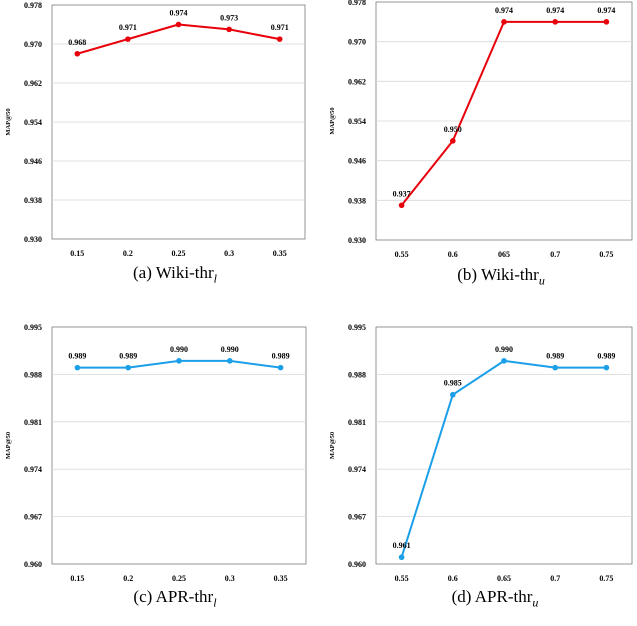  What do you see at coordinates (453, 129) in the screenshot?
I see `data-label: 0.950` at bounding box center [453, 129].